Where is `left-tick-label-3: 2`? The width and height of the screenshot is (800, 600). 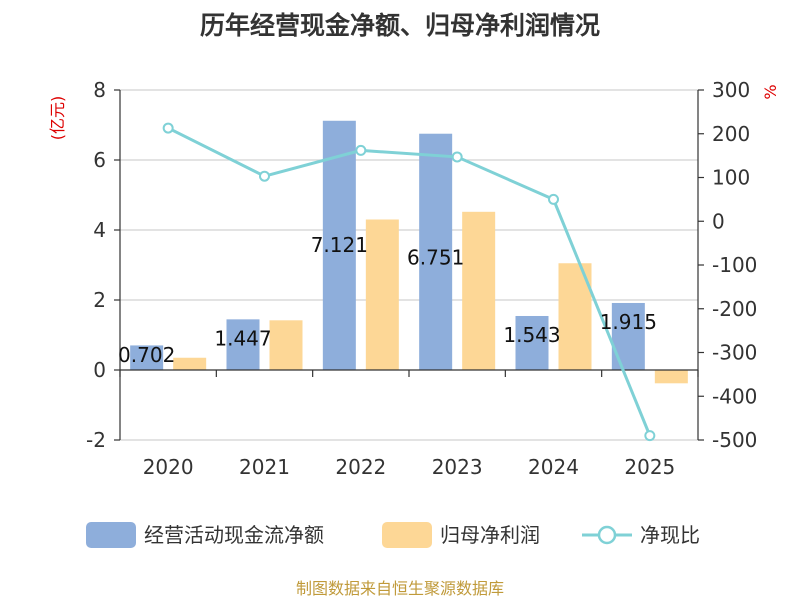 left-tick-label-3: 2 is located at coordinates (99, 300).